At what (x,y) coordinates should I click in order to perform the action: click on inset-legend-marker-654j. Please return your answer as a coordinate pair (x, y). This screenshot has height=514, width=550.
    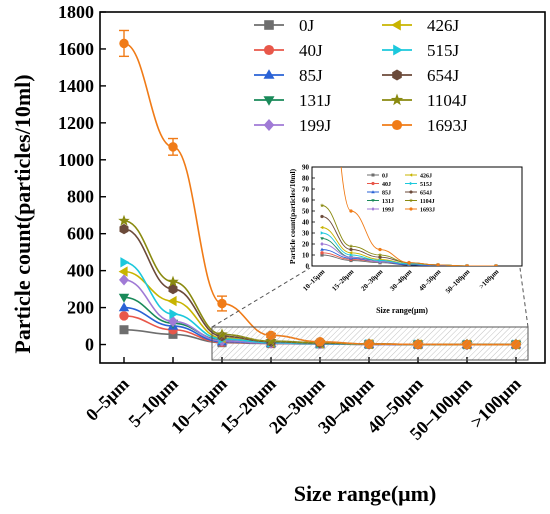
    Looking at the image, I should click on (411, 192).